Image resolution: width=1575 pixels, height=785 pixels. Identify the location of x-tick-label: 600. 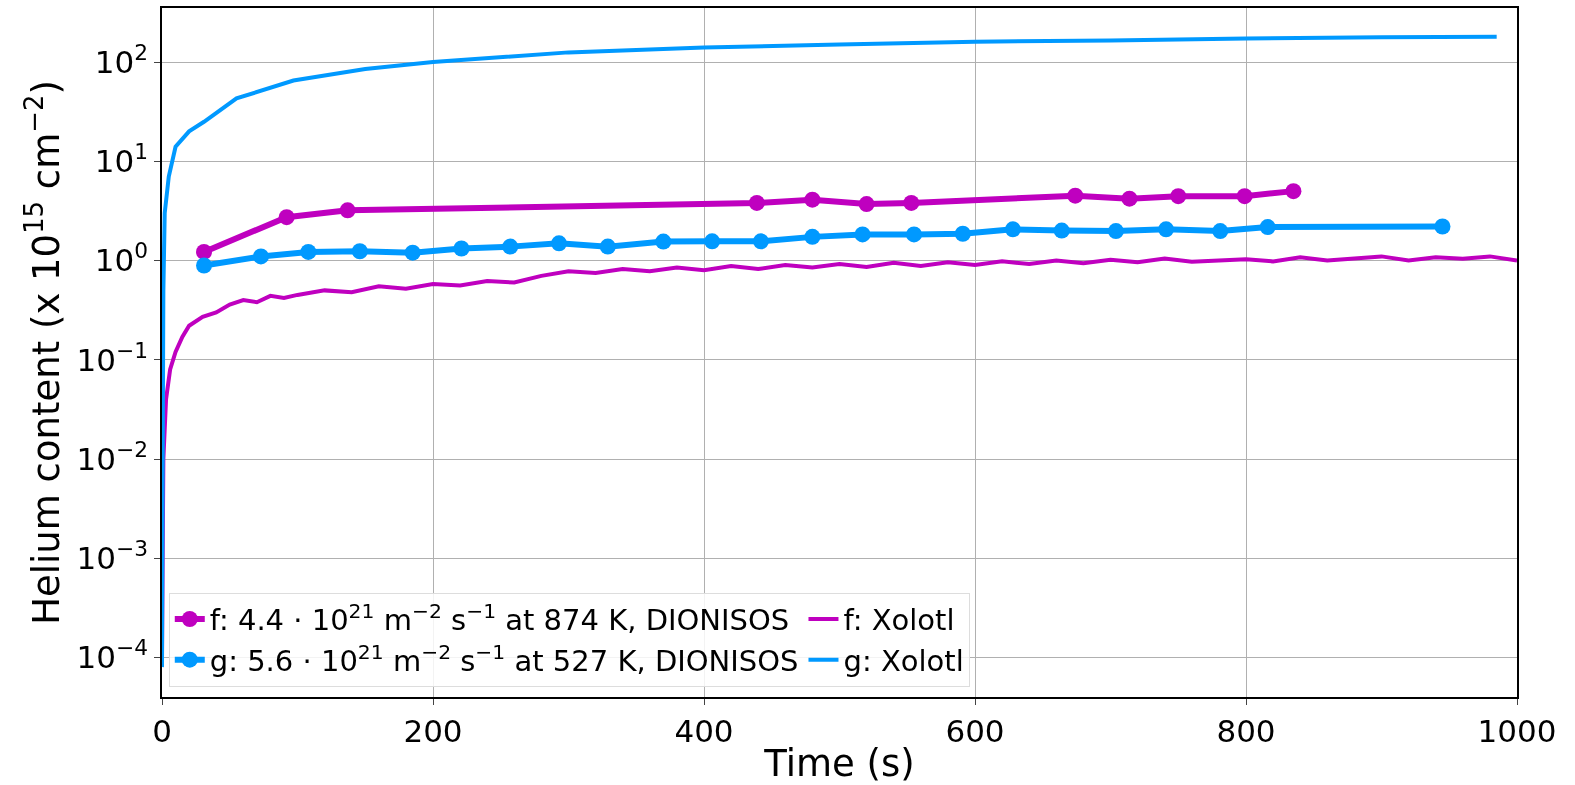
(975, 730).